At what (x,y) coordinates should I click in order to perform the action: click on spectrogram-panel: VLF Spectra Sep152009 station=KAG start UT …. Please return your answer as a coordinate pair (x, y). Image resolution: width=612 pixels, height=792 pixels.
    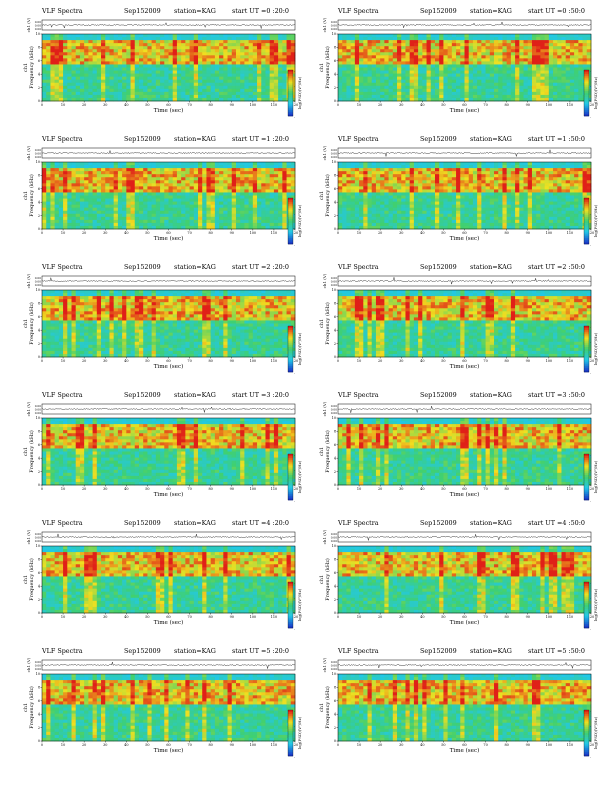
    Looking at the image, I should click on (162, 703).